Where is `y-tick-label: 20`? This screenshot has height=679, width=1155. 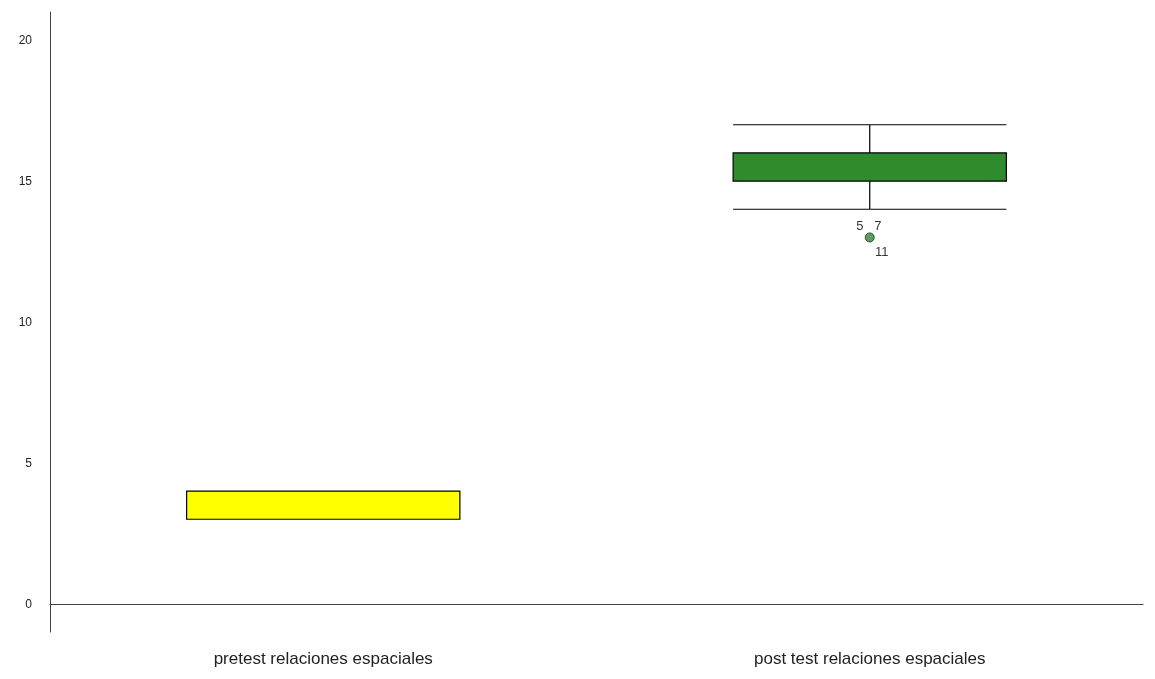
y-tick-label: 20 is located at coordinates (25, 40).